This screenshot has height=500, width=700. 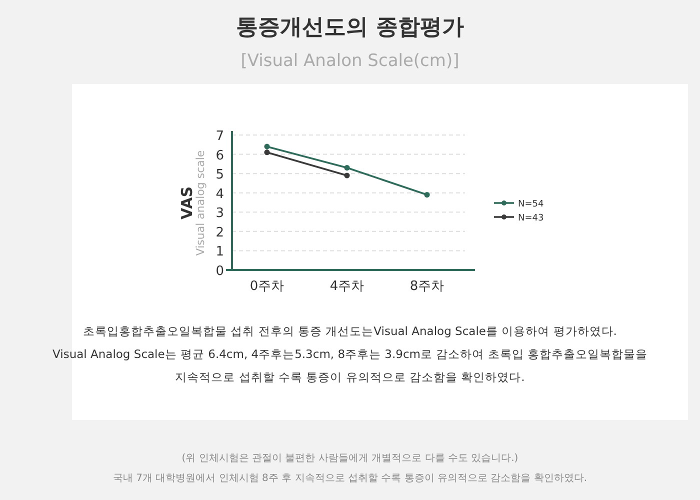 What do you see at coordinates (427, 286) in the screenshot?
I see `x-tick-label: 8주차` at bounding box center [427, 286].